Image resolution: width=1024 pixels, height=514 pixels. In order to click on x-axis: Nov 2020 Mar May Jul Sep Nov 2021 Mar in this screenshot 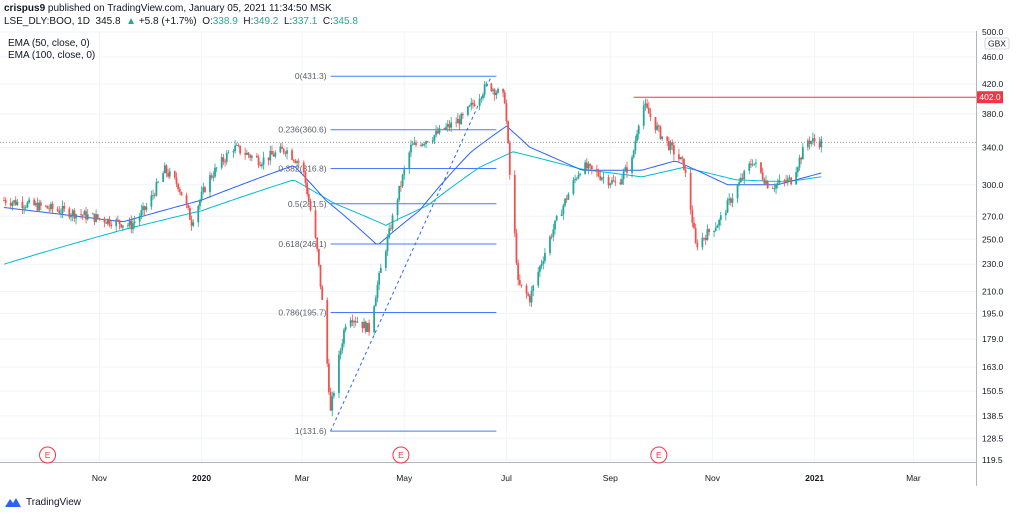, I will do `click(506, 478)`.